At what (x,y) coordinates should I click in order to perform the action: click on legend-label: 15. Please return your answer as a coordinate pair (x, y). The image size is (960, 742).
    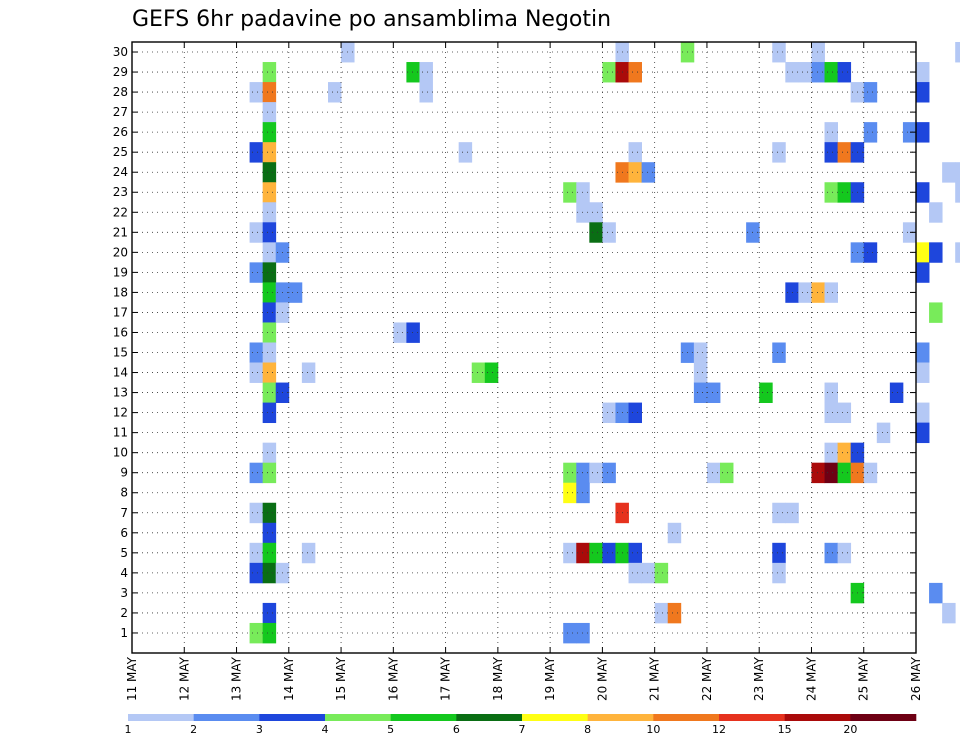
    Looking at the image, I should click on (785, 729).